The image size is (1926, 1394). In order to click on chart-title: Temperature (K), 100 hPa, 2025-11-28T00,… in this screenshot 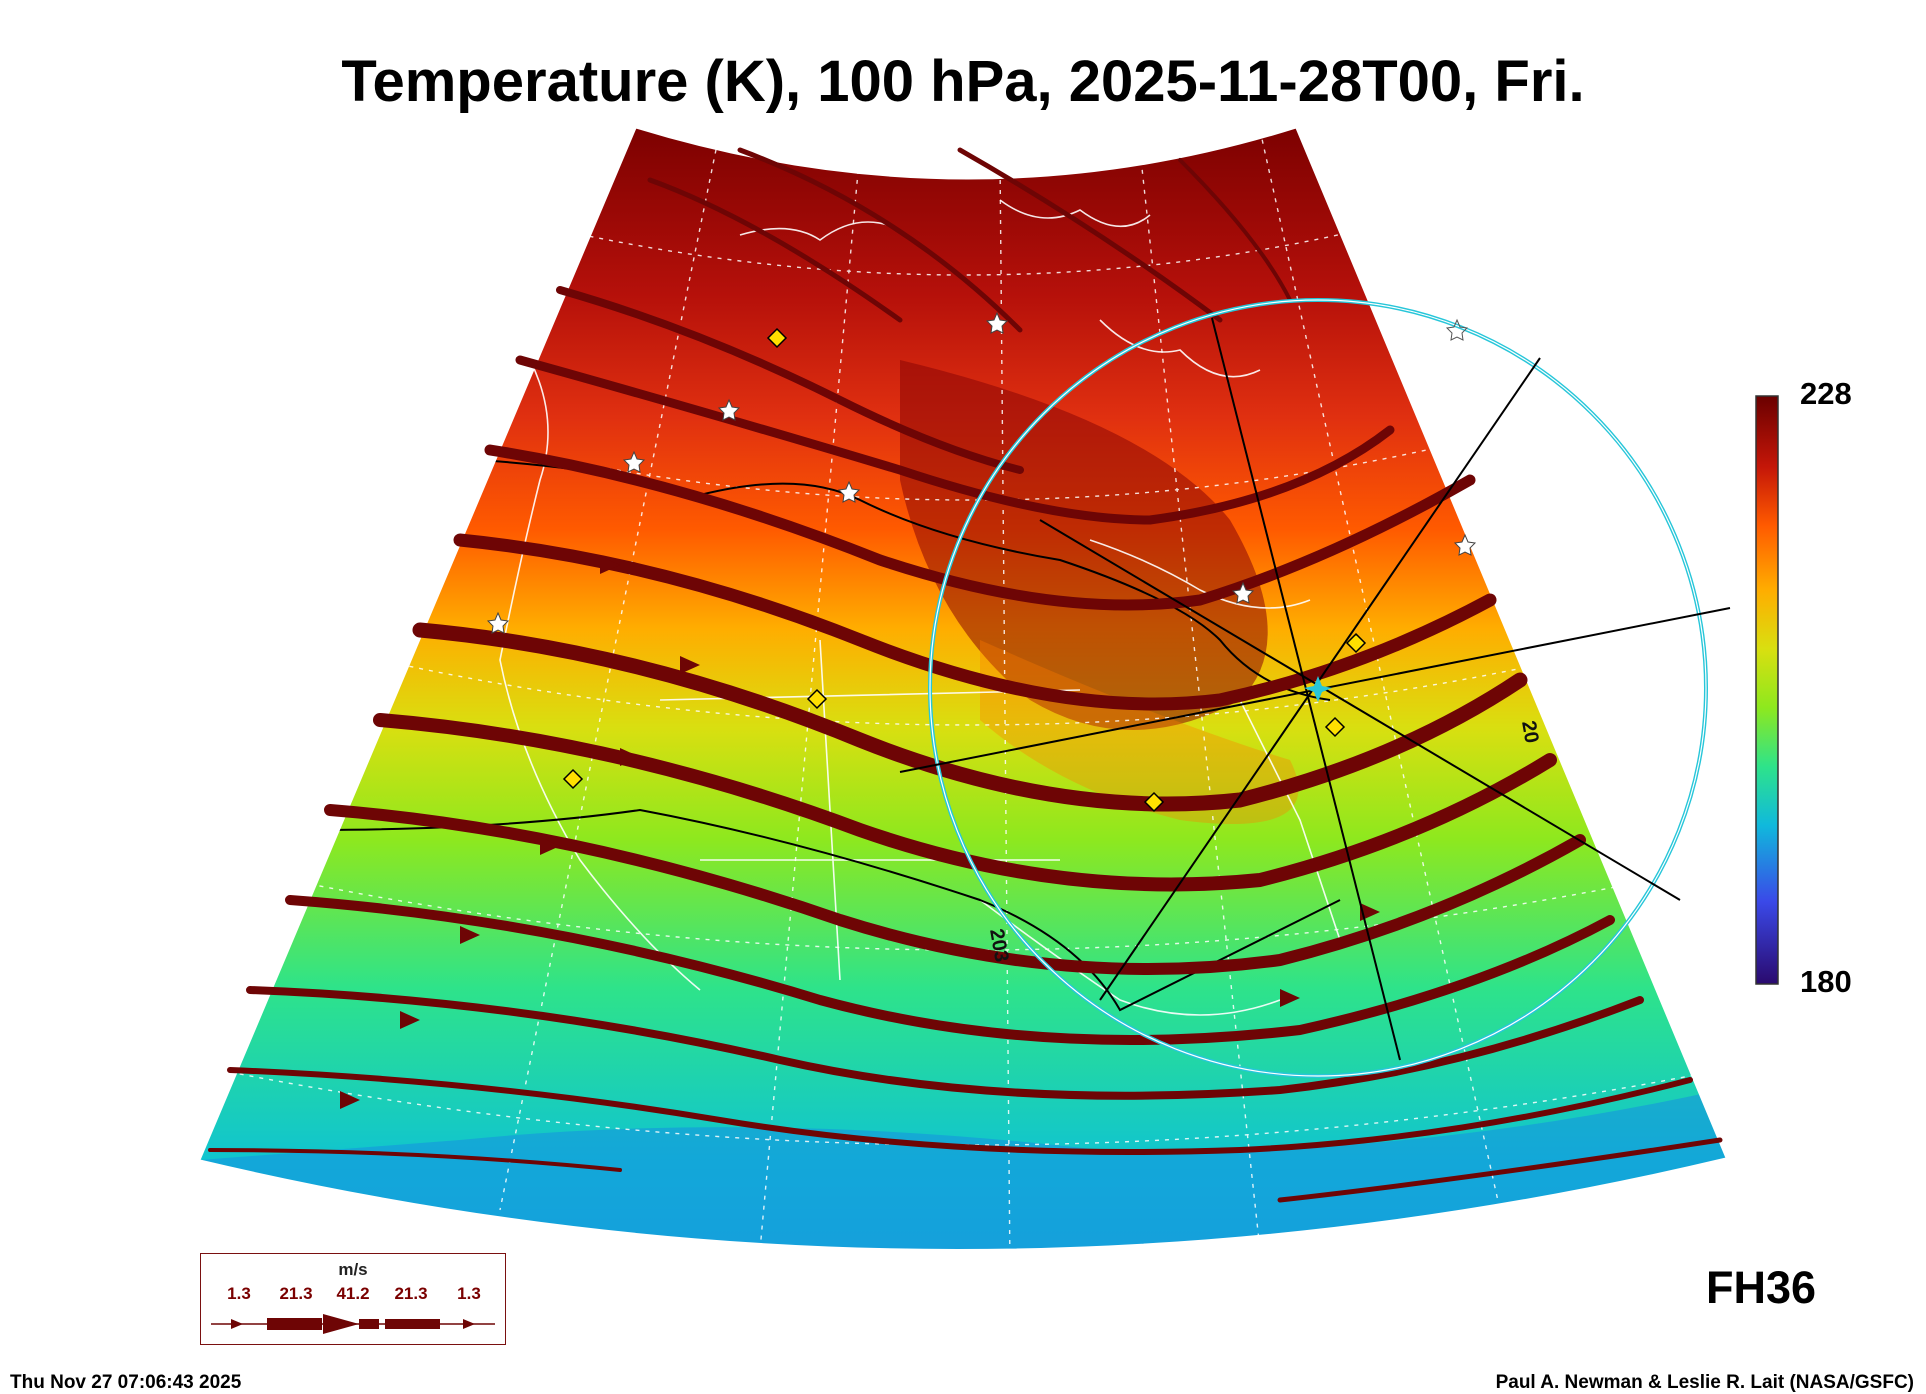, I will do `click(963, 81)`.